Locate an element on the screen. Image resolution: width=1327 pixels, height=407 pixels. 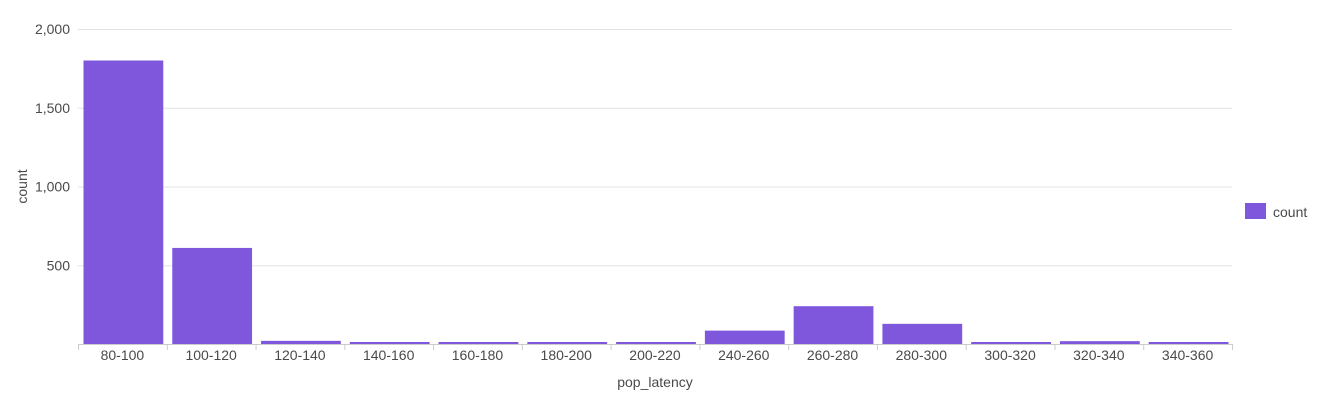
axes is located at coordinates (655, 347).